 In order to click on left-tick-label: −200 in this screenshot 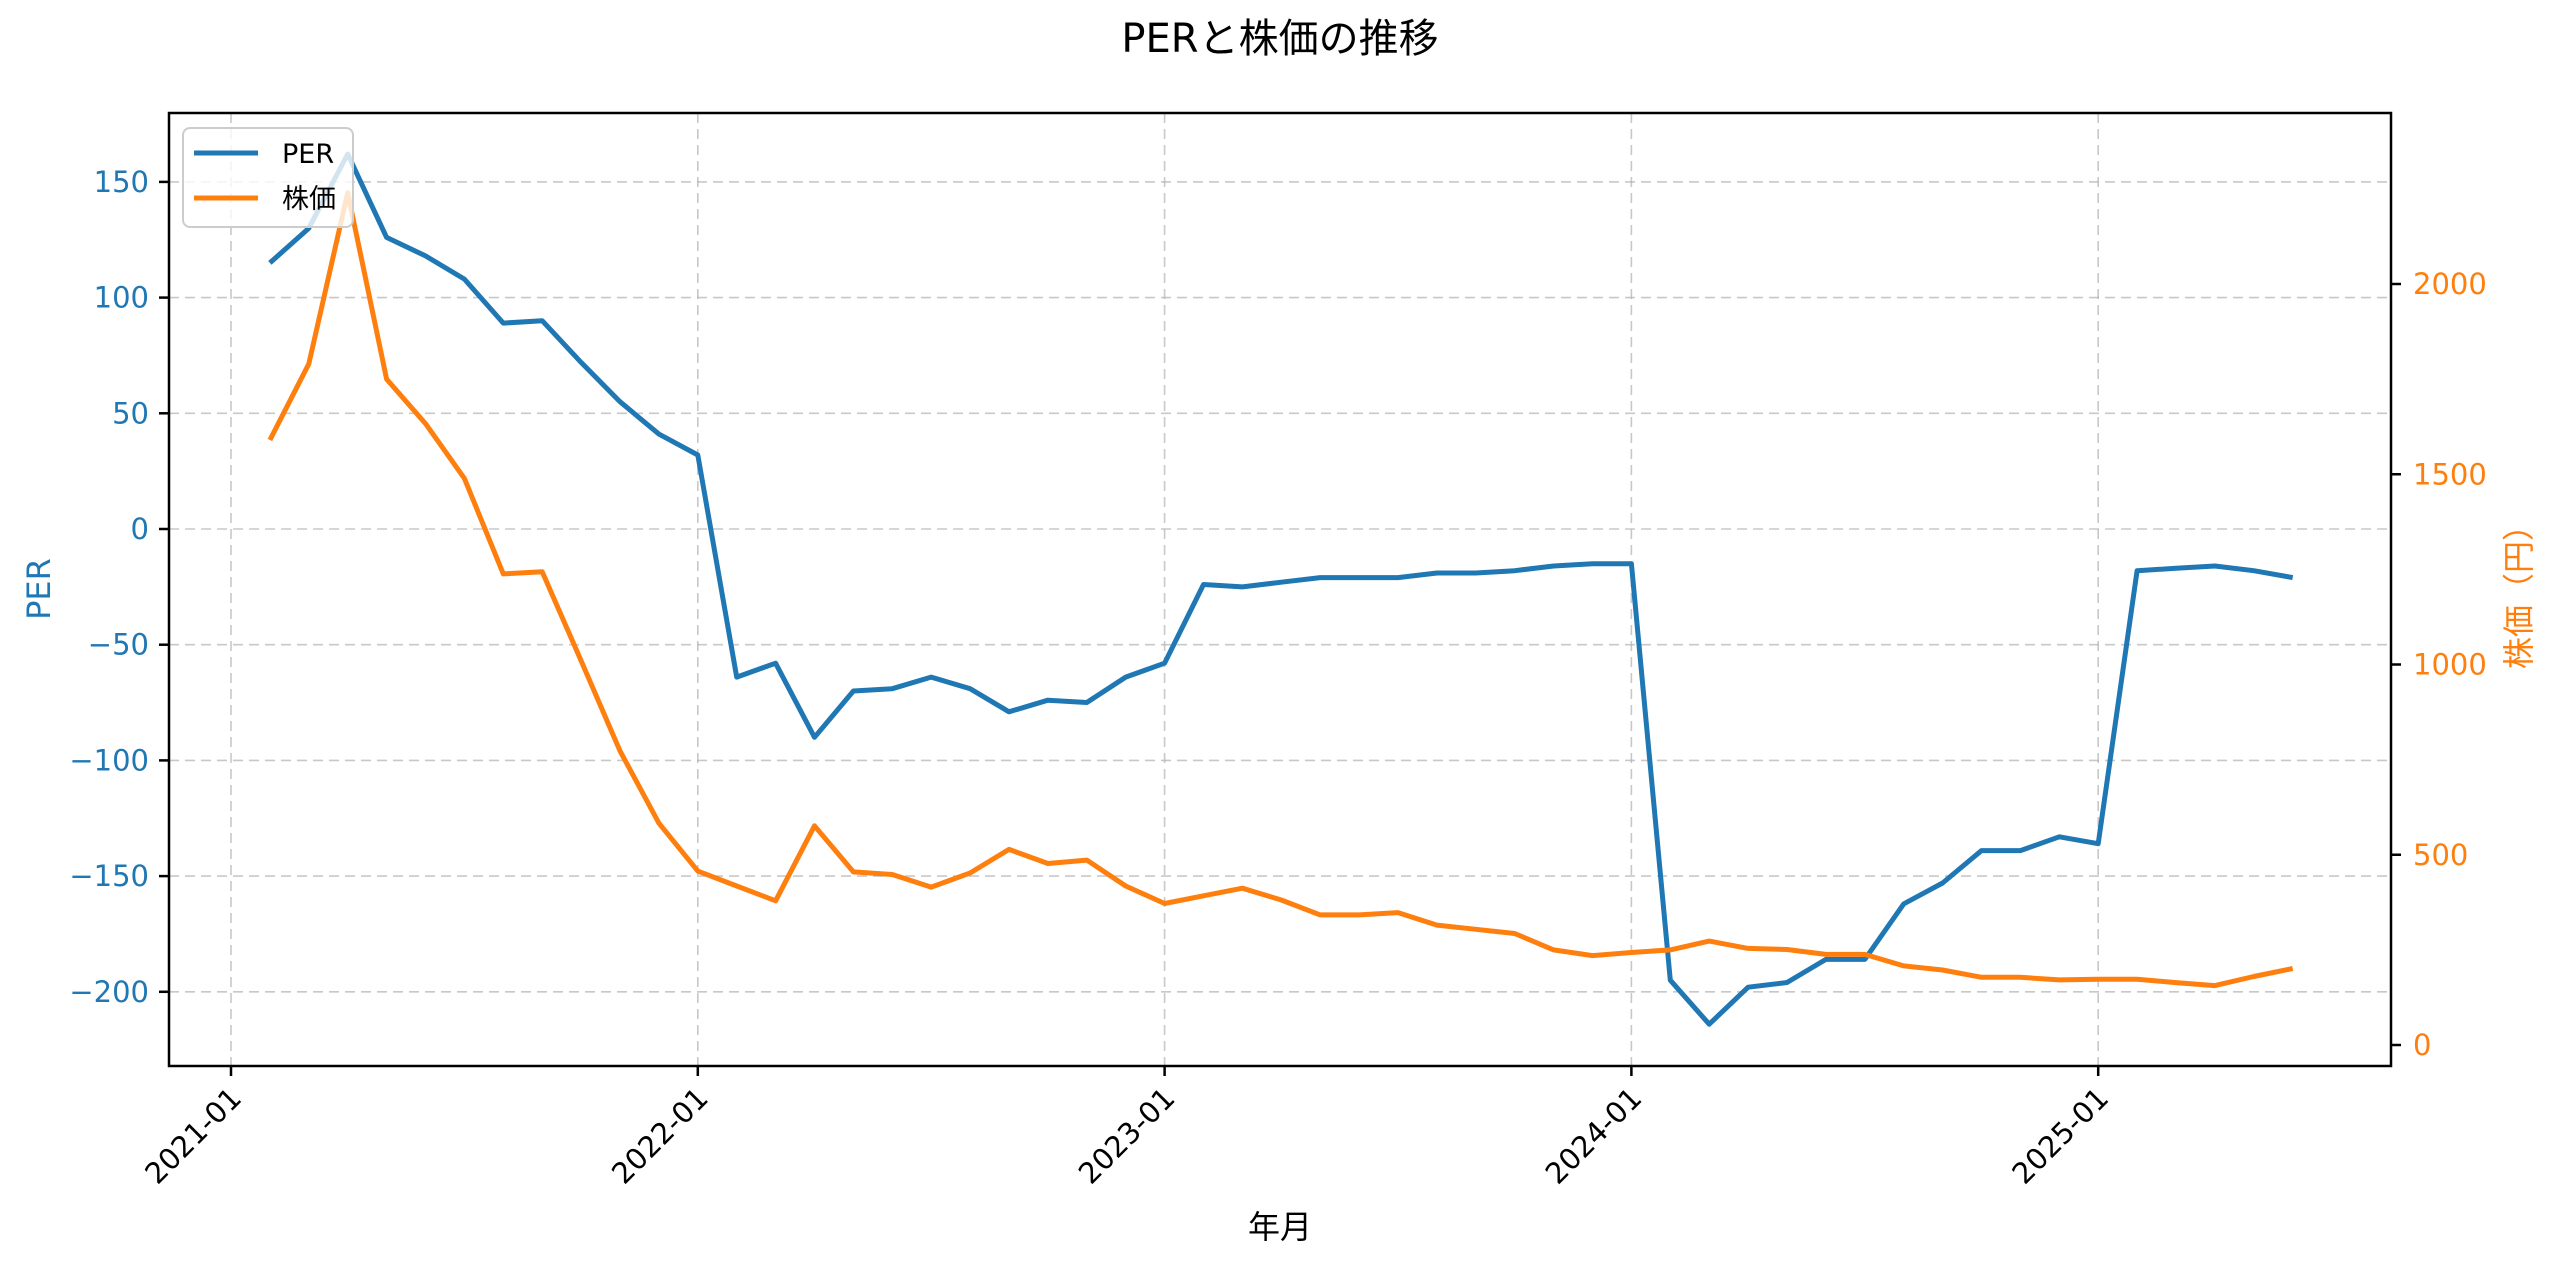, I will do `click(109, 992)`.